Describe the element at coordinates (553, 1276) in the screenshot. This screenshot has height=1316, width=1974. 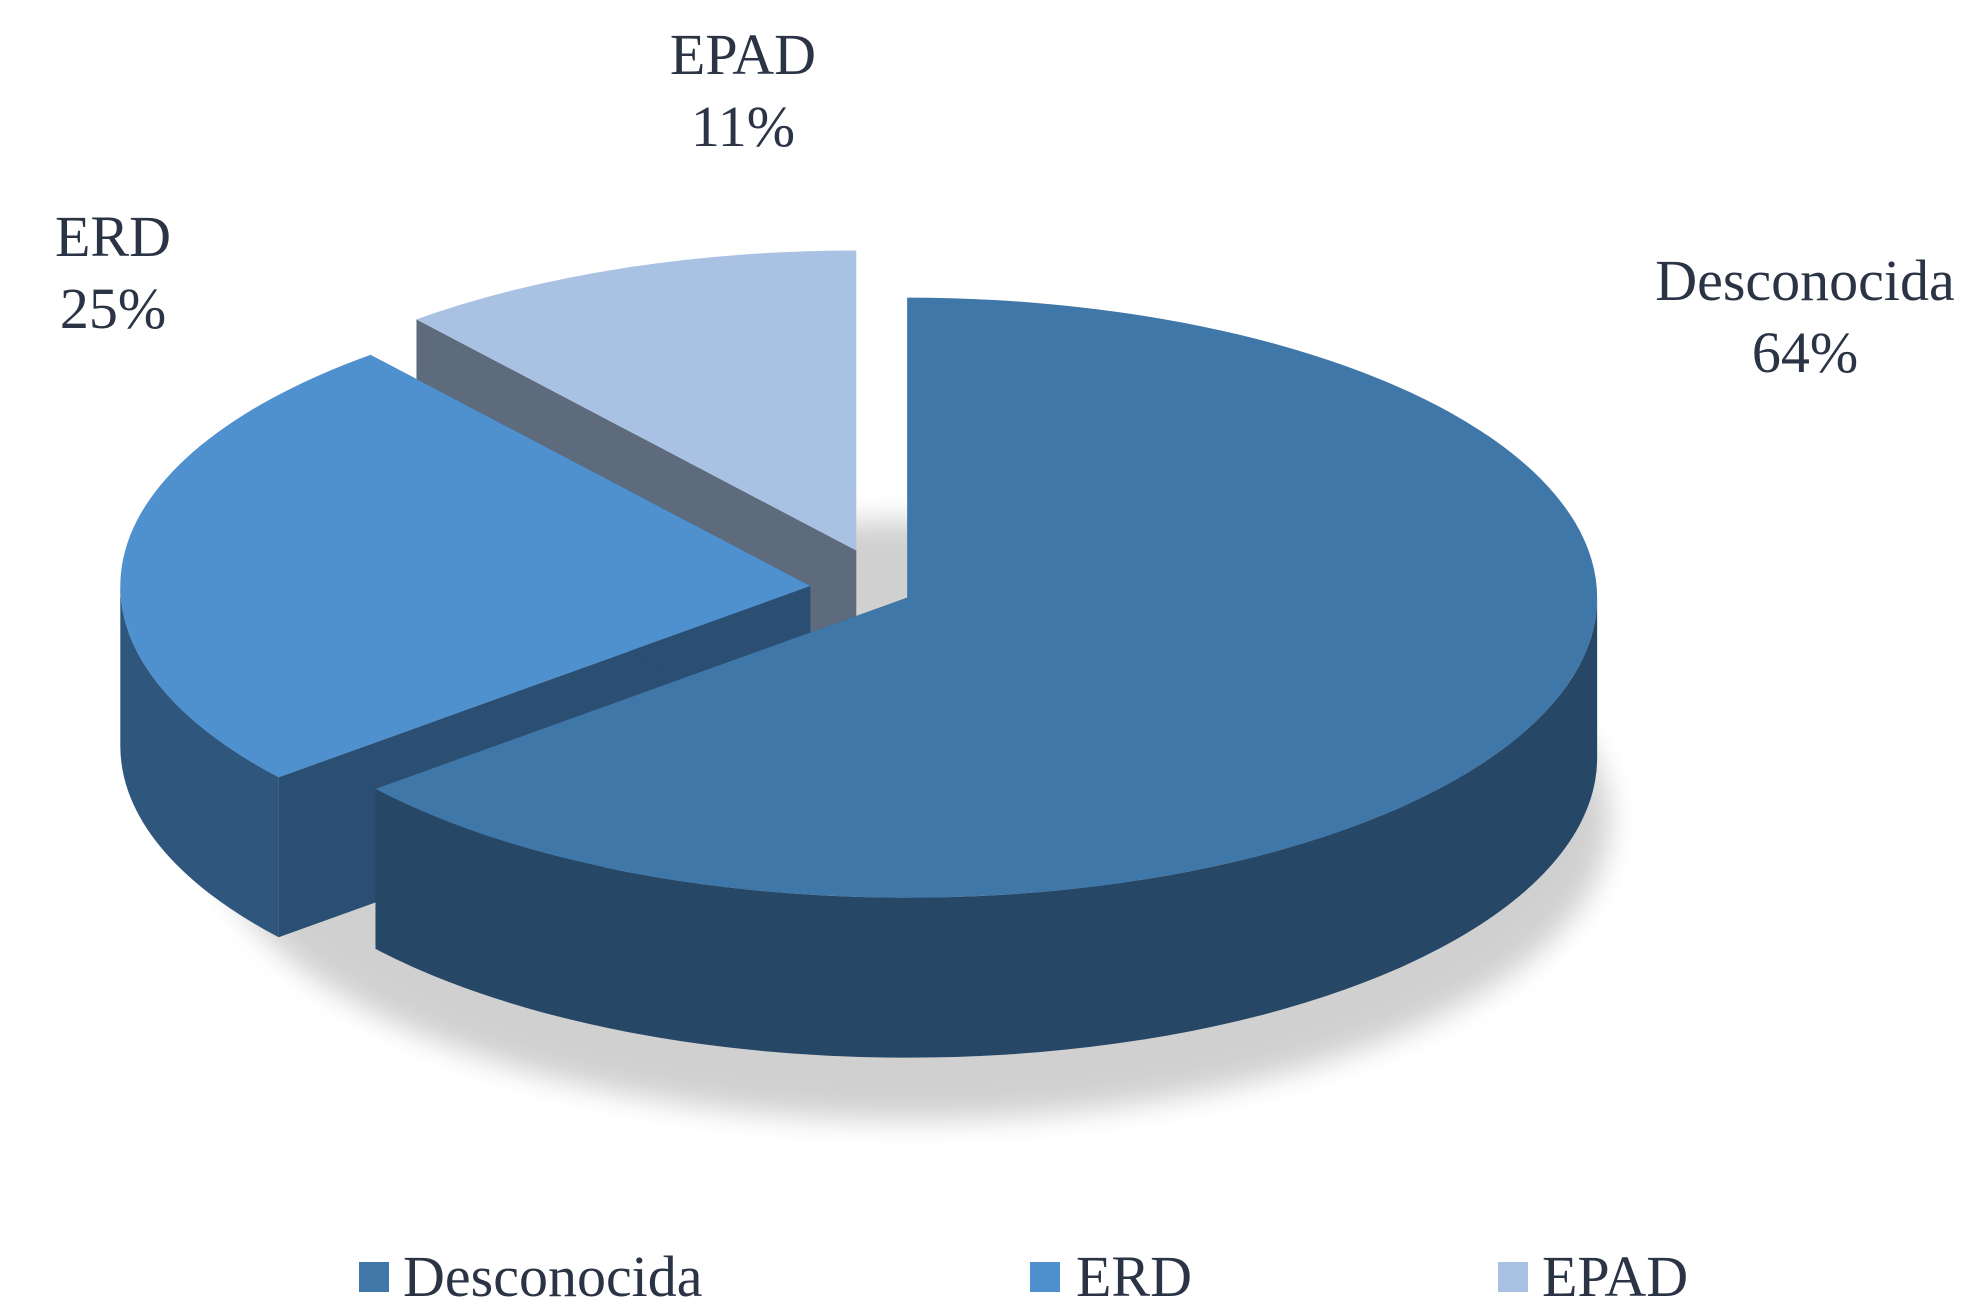
I see `legend-label: Desconocida` at that location.